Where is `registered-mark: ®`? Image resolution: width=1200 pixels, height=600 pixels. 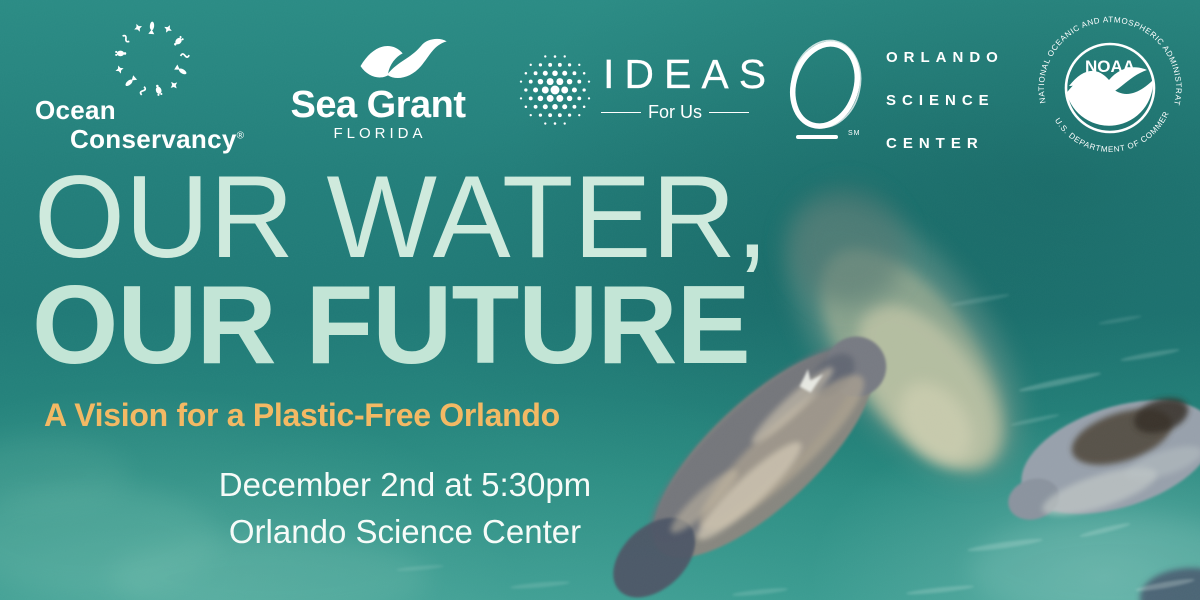
registered-mark: ® is located at coordinates (240, 136).